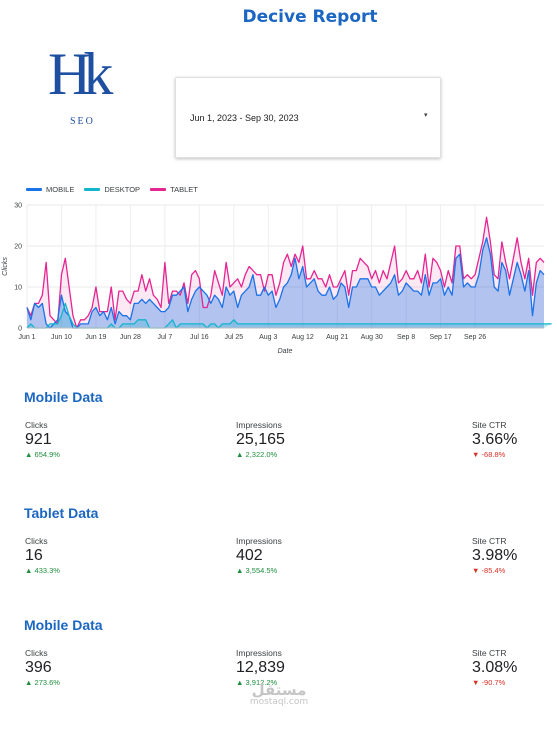  What do you see at coordinates (63, 397) in the screenshot?
I see `section-title-mobile: Mobile Data` at bounding box center [63, 397].